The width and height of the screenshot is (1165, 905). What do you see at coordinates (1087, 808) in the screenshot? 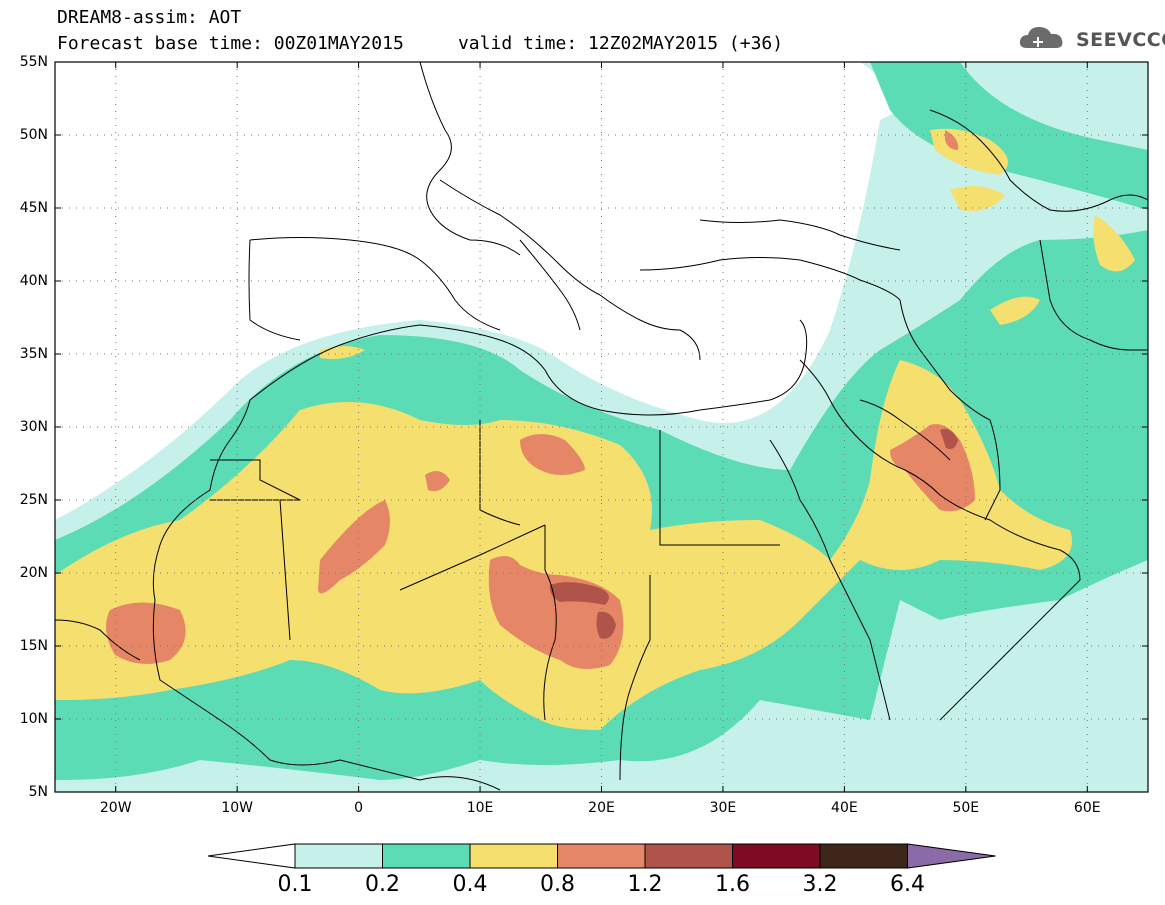
I see `lon-label: 60E` at bounding box center [1087, 808].